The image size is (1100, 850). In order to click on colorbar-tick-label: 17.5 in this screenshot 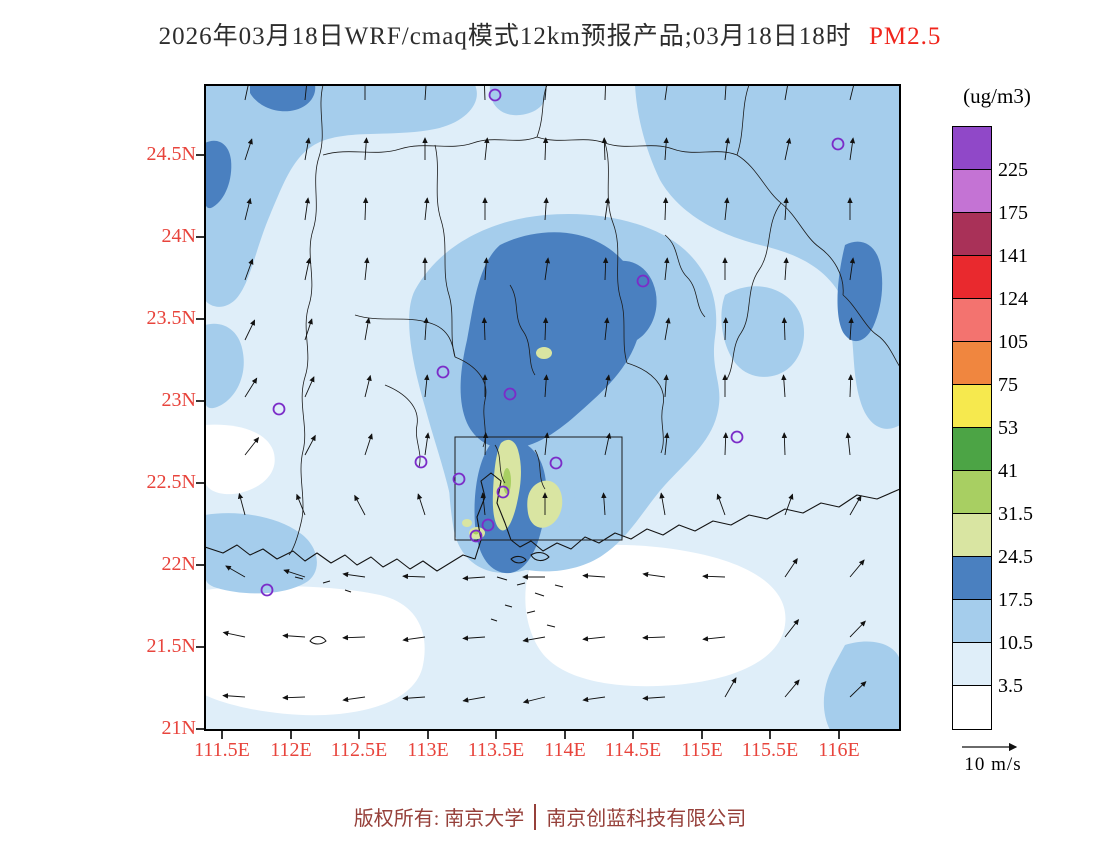, I will do `click(1015, 600)`.